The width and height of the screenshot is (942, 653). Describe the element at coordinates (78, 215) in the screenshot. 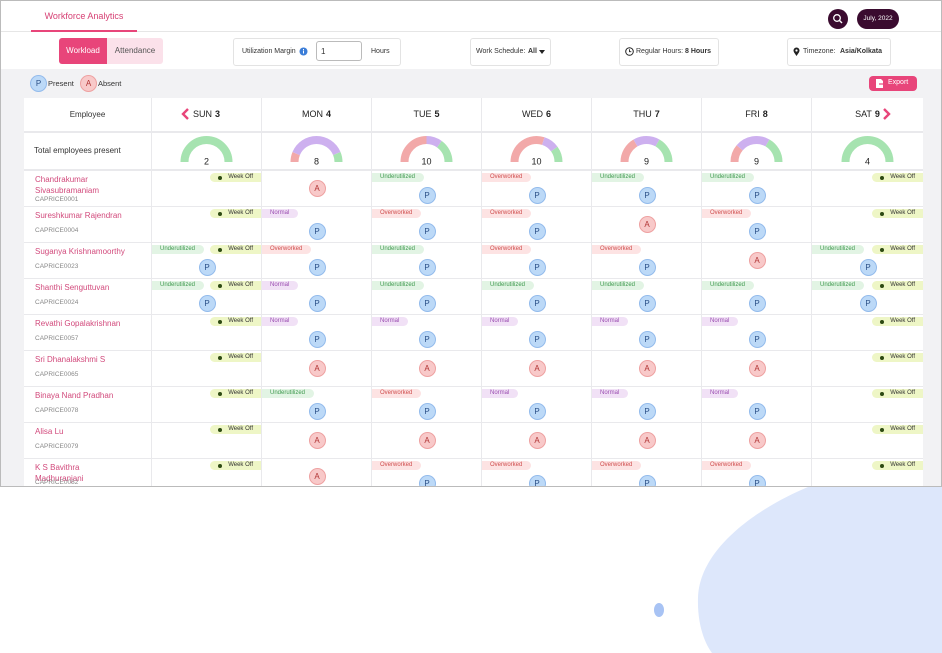

I see `employee-name: Sureshkumar Rajendran` at that location.